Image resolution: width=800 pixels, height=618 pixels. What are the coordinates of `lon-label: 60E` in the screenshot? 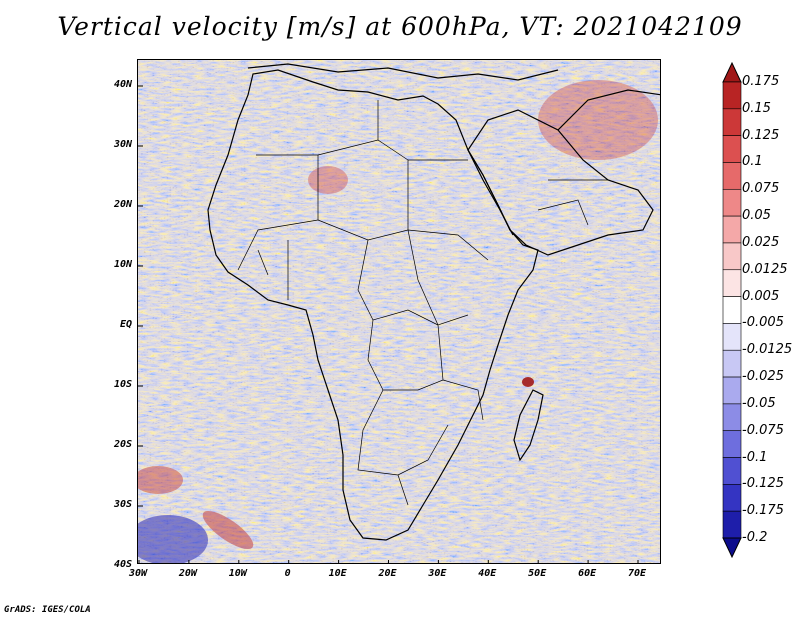 It's located at (587, 573).